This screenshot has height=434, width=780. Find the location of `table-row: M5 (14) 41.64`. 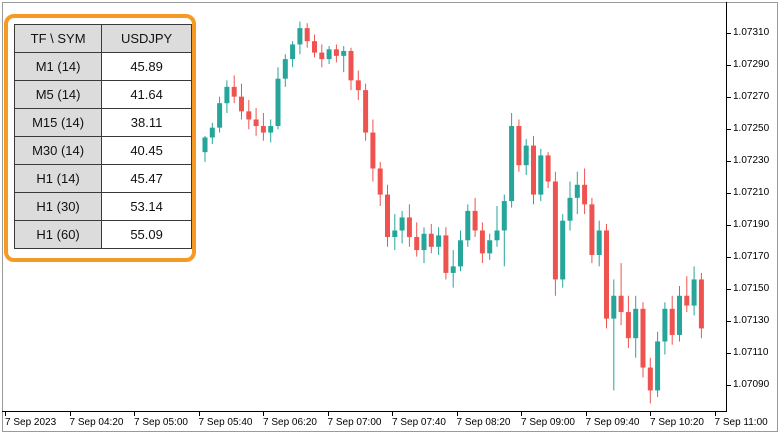

table-row: M5 (14) 41.64 is located at coordinates (102, 94).